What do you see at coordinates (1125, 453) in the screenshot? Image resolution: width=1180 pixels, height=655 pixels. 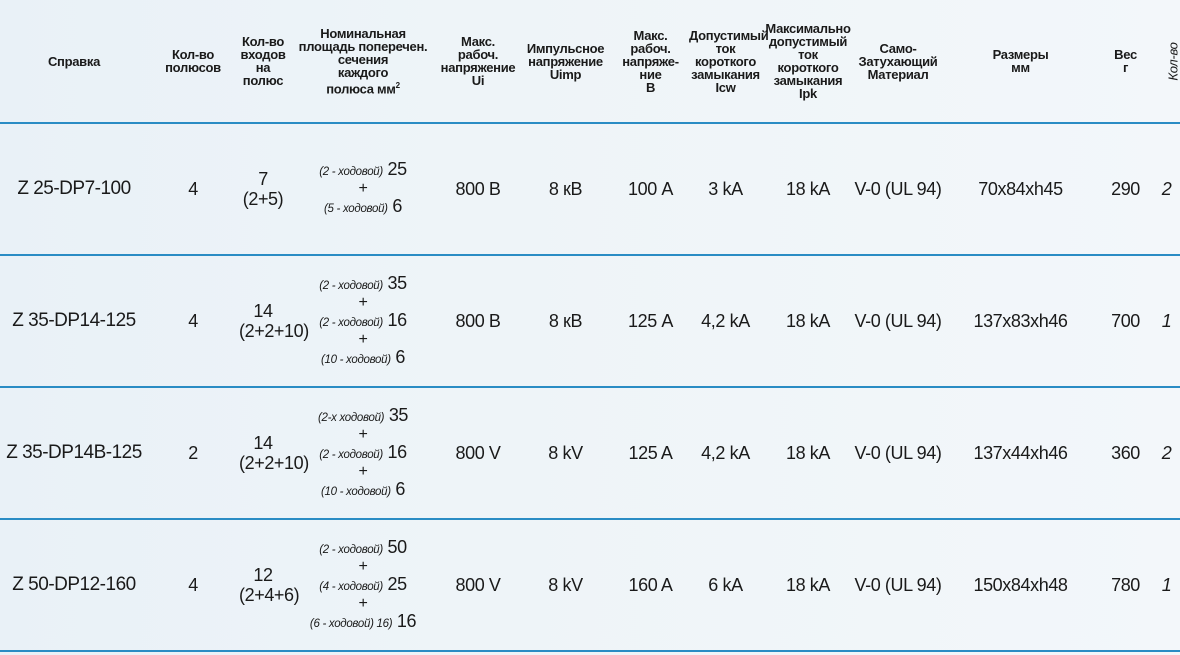 I see `cell-weight: 360` at bounding box center [1125, 453].